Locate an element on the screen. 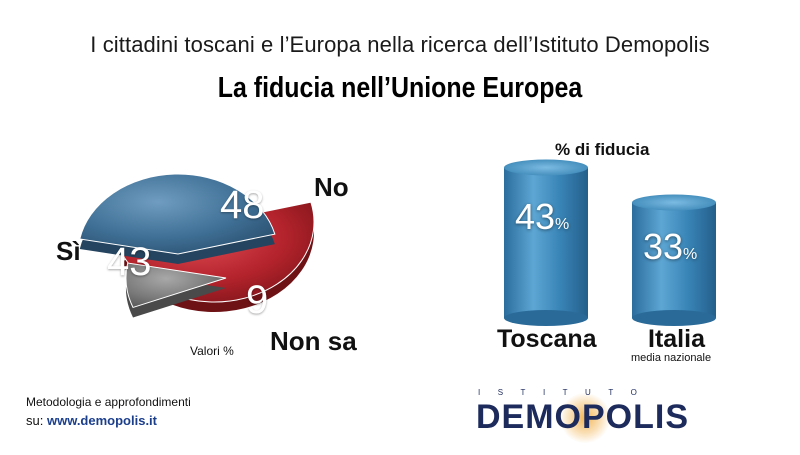  bar-italia is located at coordinates (674, 260).